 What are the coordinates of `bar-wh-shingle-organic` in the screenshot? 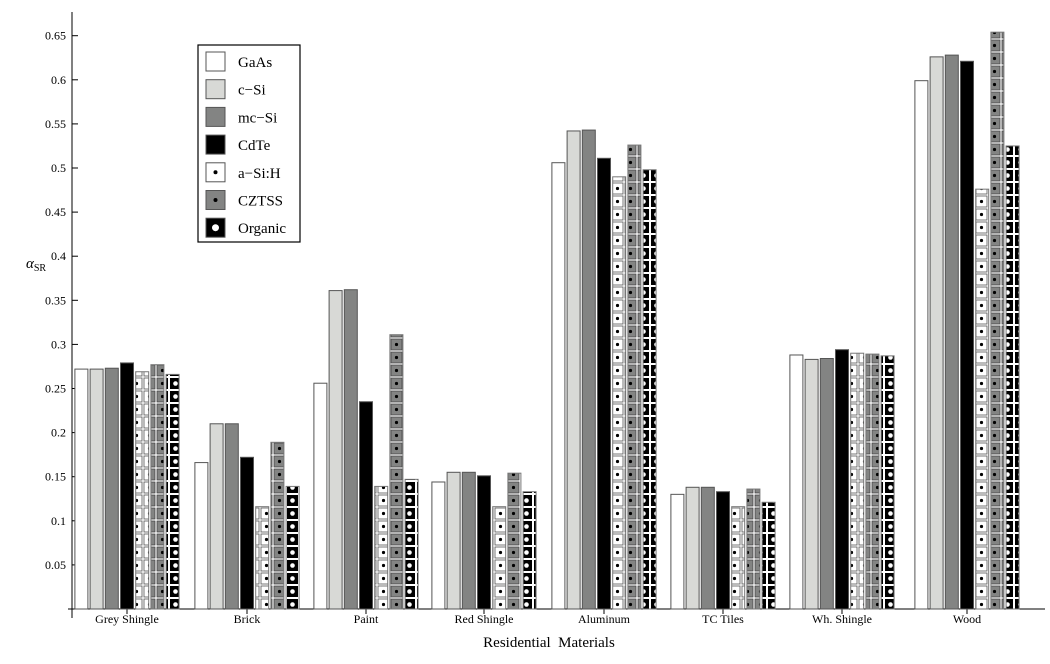 It's located at (887, 482).